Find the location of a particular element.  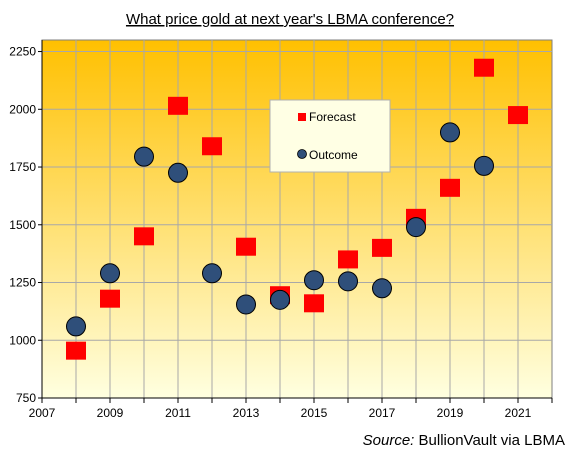

legend-outcome-marker is located at coordinates (302, 154).